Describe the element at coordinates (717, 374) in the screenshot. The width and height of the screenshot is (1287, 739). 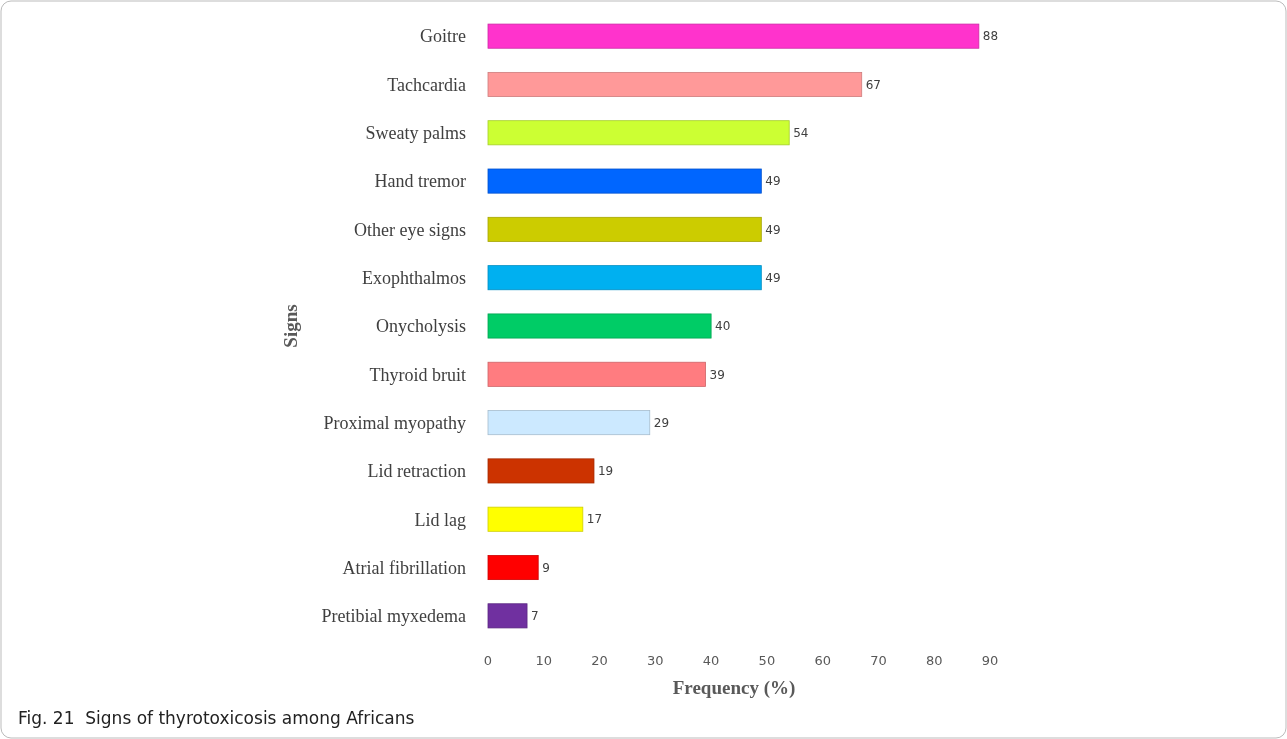
I see `data-label: 39` at that location.